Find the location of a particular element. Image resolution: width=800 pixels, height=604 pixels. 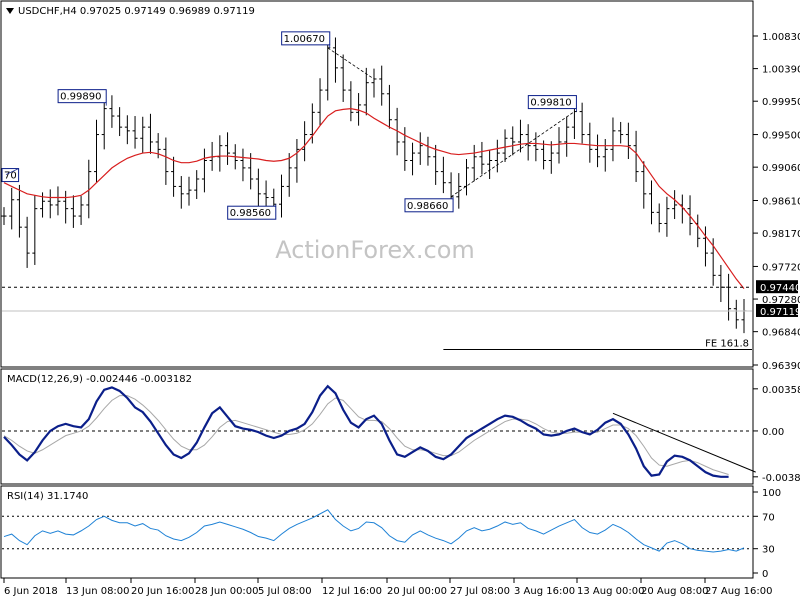

pivot-label-connector is located at coordinates (12, 171).